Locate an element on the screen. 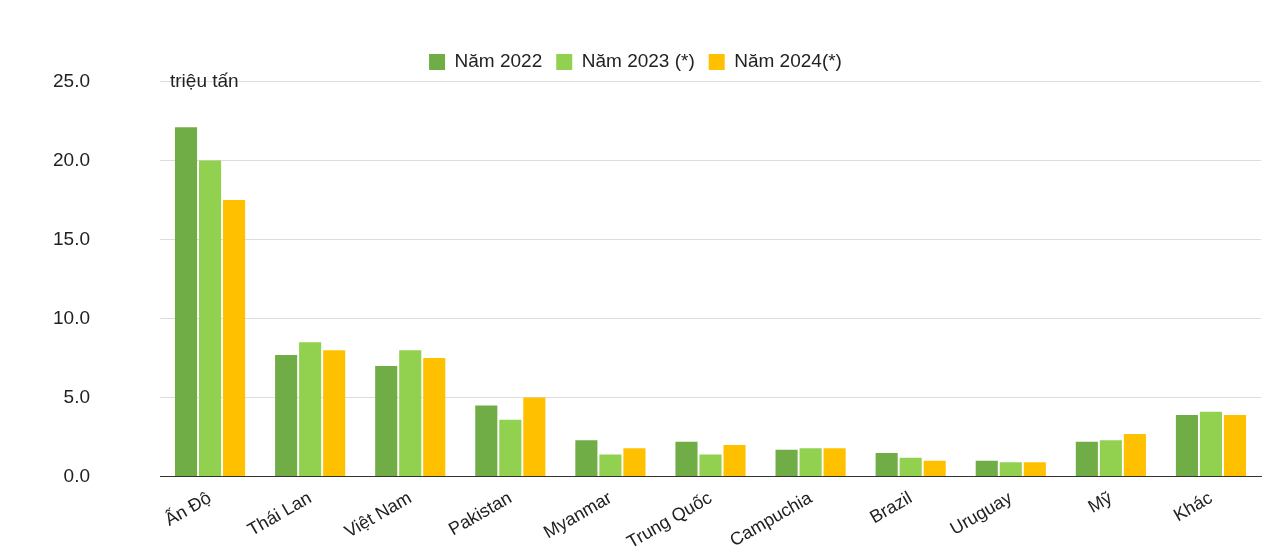 This screenshot has width=1271, height=558. y-tick-label: 10.0 is located at coordinates (71, 317).